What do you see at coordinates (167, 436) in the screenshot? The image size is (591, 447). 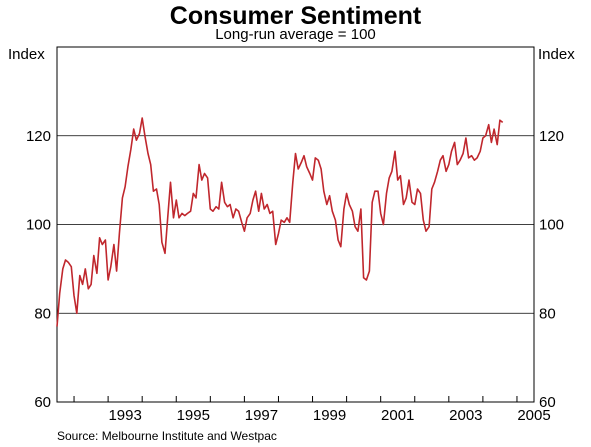 I see `source-note: Source: Melbourne Institute and Westpac` at bounding box center [167, 436].